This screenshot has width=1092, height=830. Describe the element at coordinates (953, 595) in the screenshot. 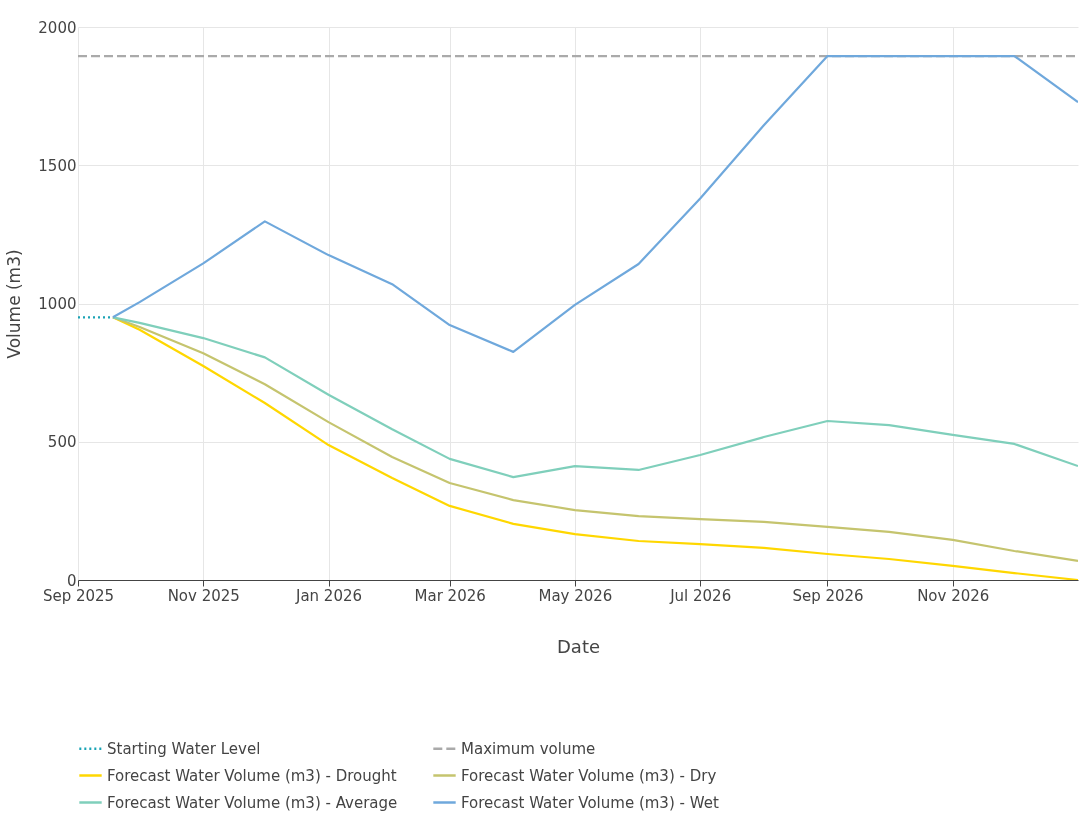

I see `x-tick-label: Nov 2026` at that location.